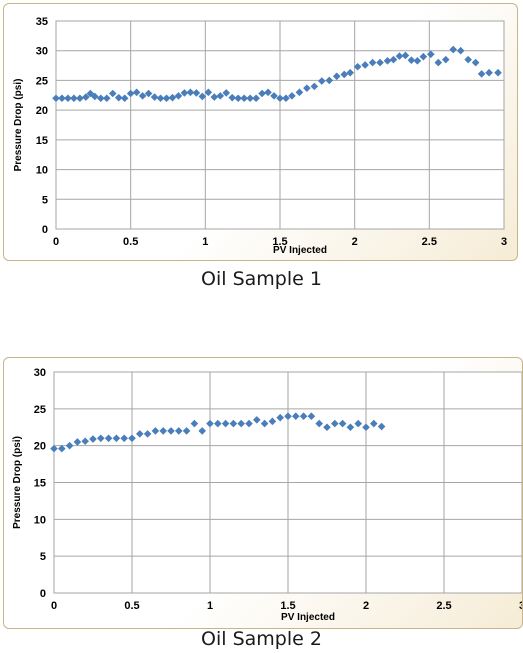 The width and height of the screenshot is (523, 653). I want to click on y-tick-label: 30, so click(42, 52).